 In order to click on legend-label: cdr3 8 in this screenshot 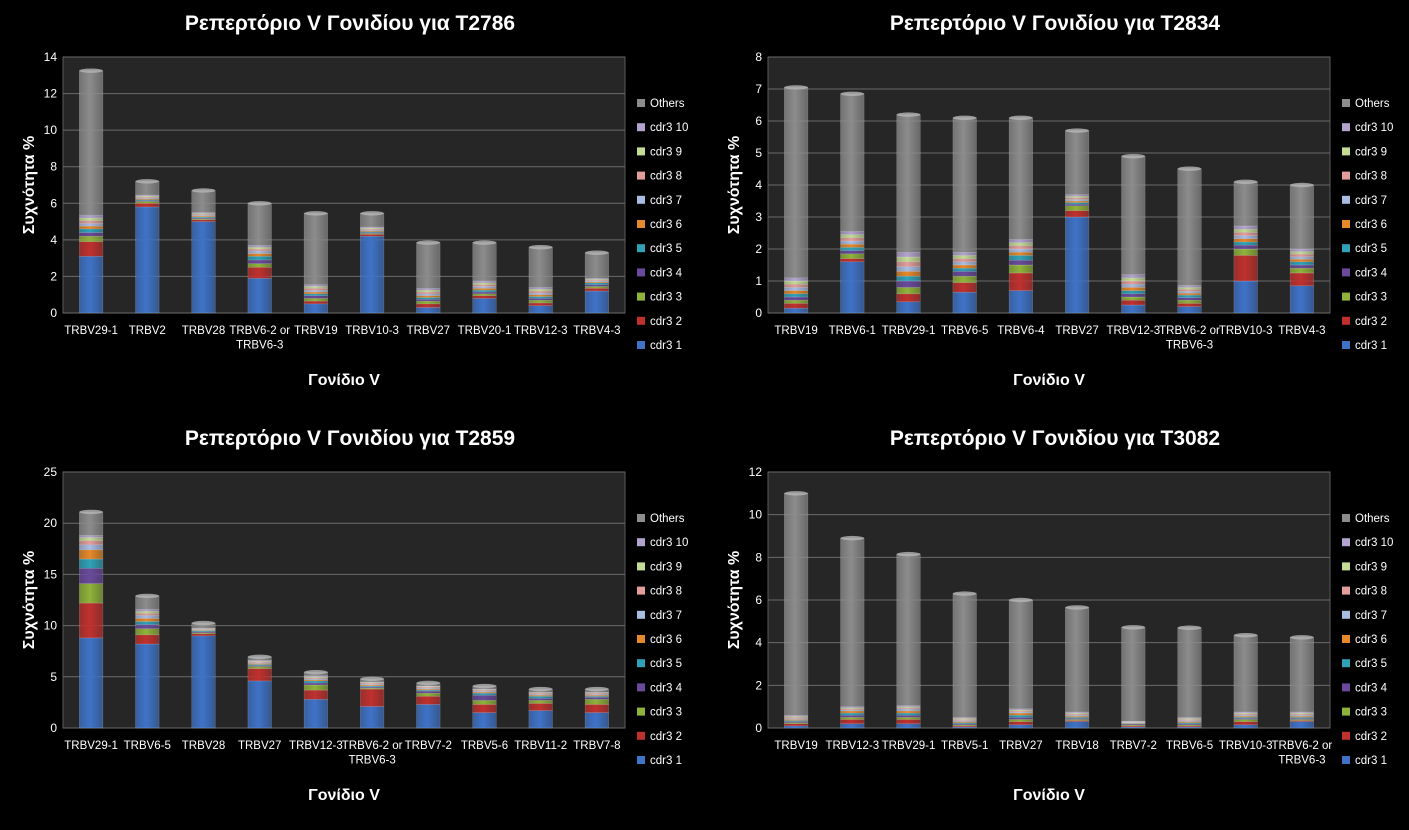, I will do `click(666, 177)`.